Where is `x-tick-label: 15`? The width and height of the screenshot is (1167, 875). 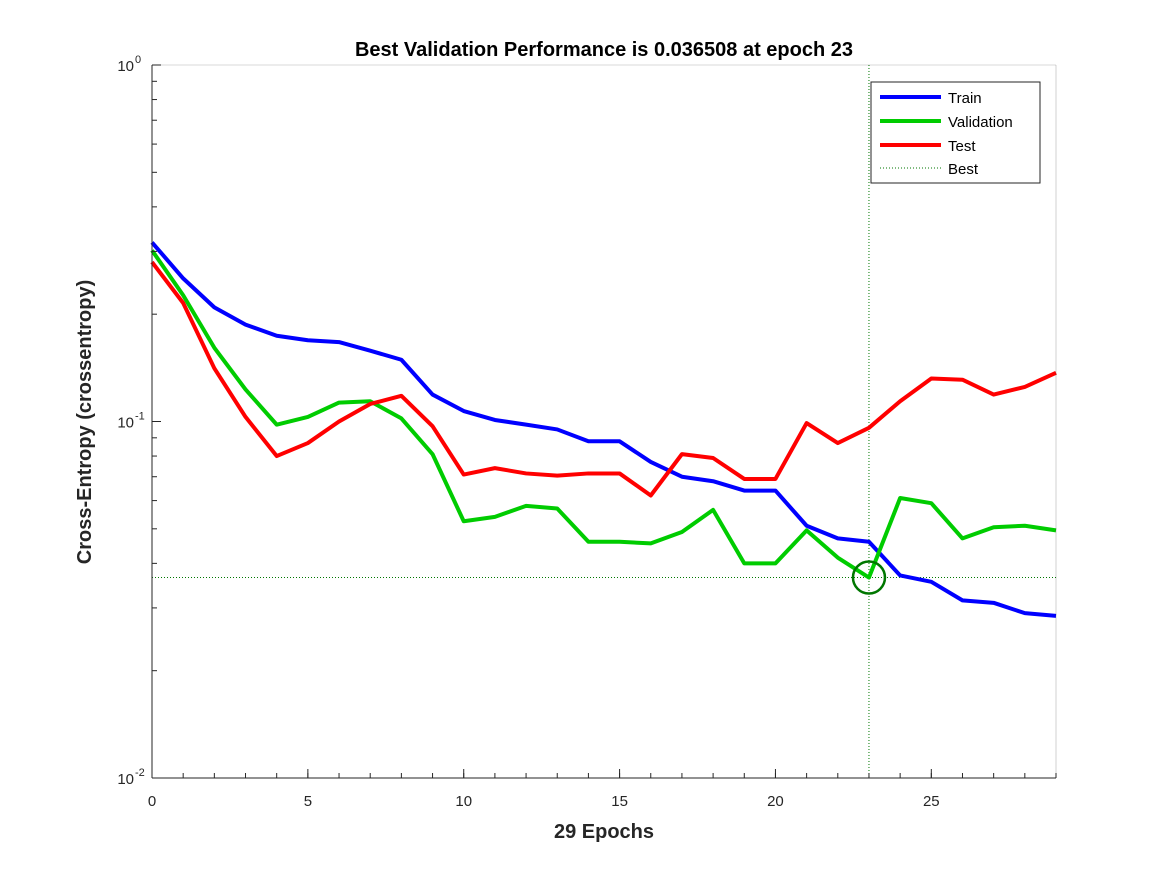
x-tick-label: 15 is located at coordinates (619, 801).